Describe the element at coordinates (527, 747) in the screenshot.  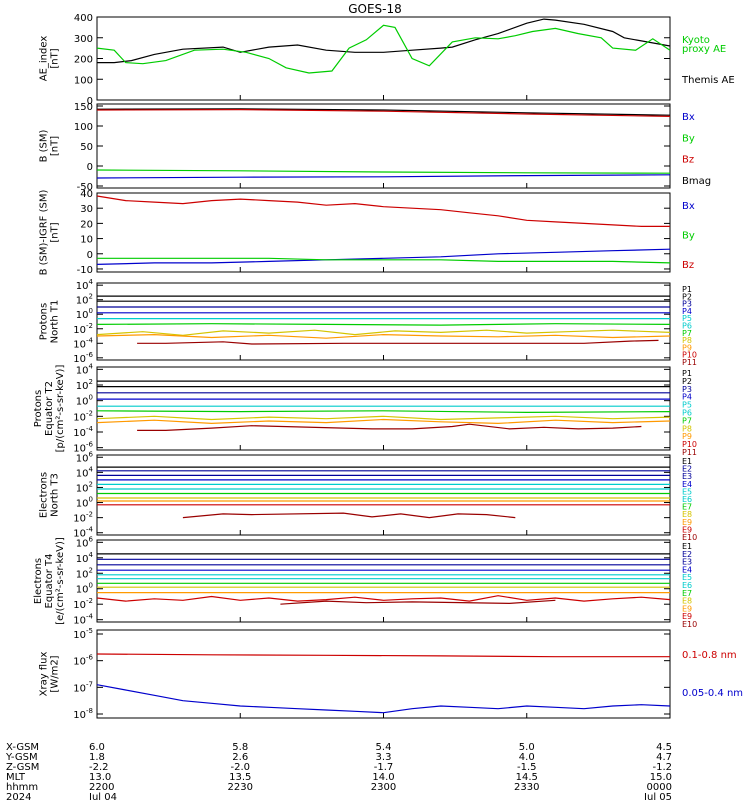
I see `x-axis-value: 5.0` at that location.